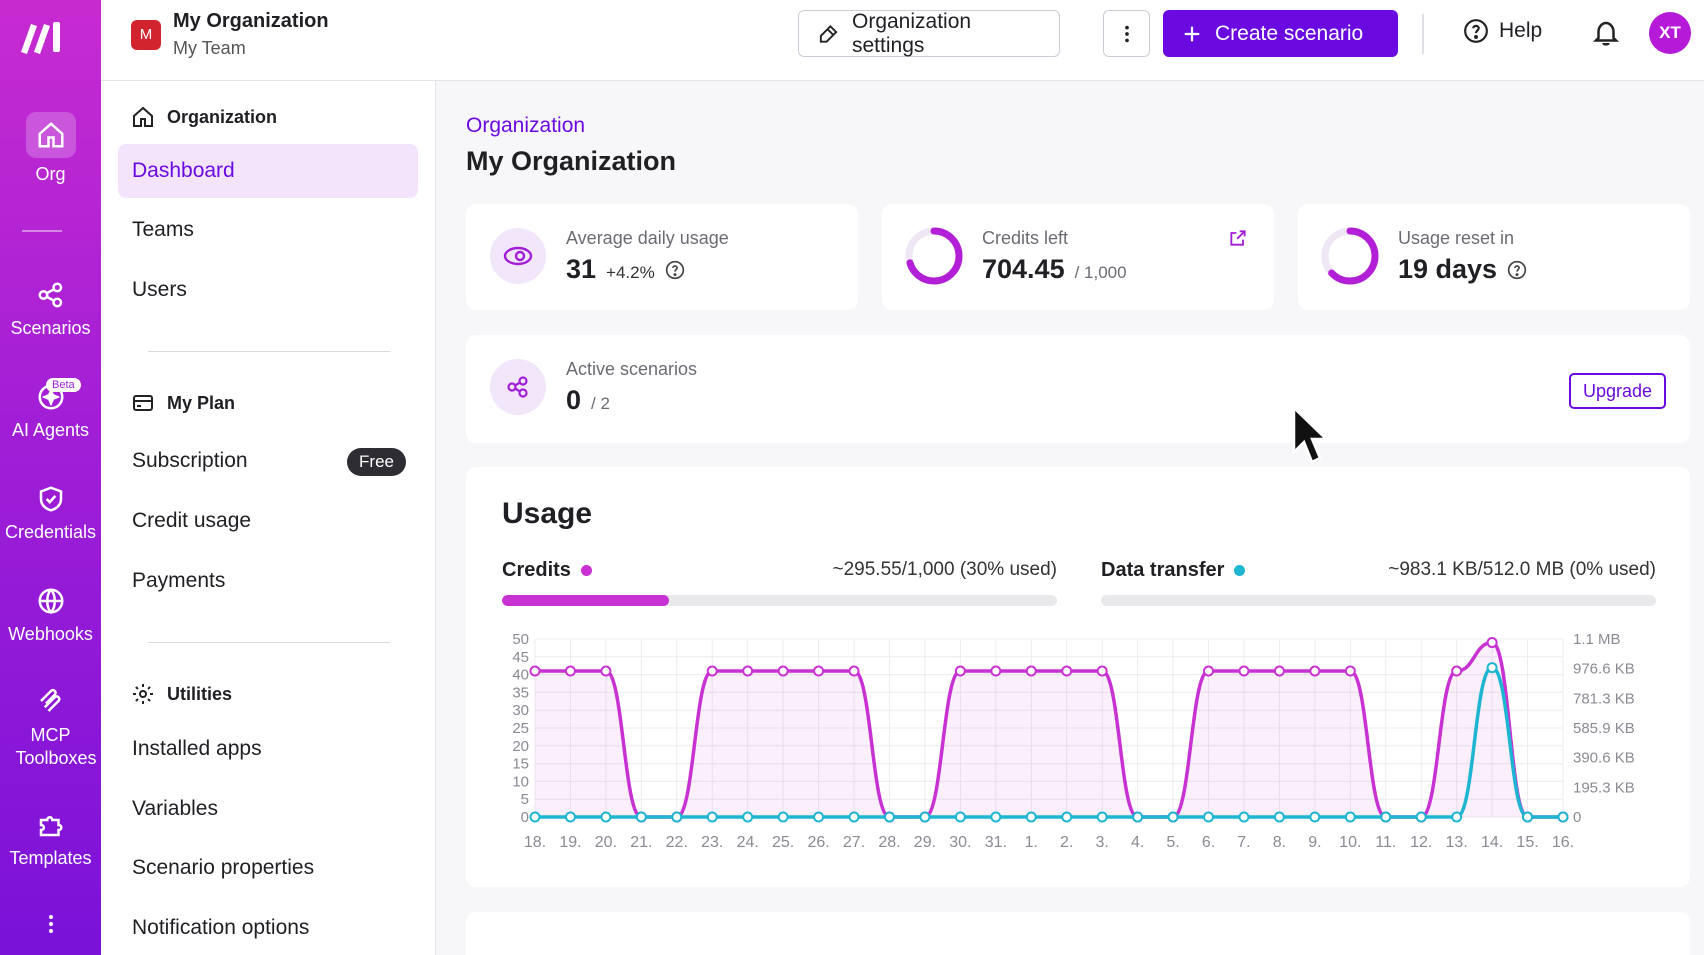 The image size is (1704, 955). I want to click on home-icon, so click(143, 116).